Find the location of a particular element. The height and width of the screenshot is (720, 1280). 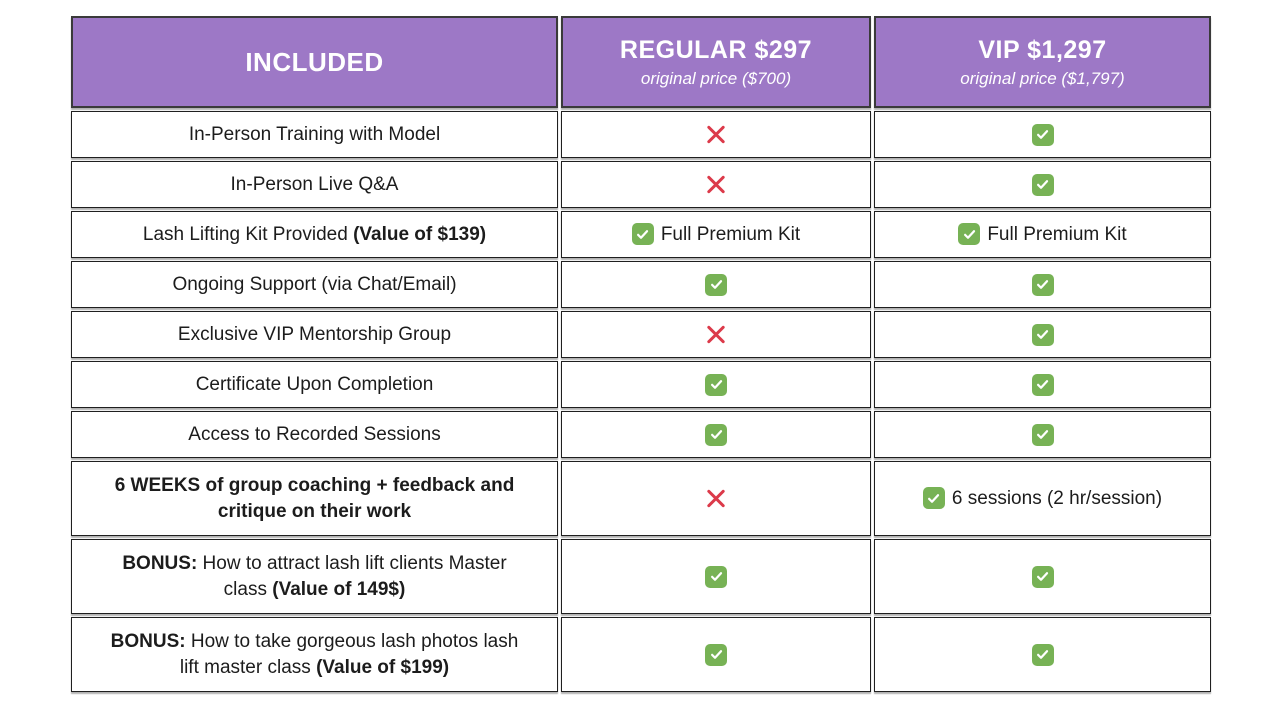

feature-label: Certificate Upon Completion is located at coordinates (314, 384).